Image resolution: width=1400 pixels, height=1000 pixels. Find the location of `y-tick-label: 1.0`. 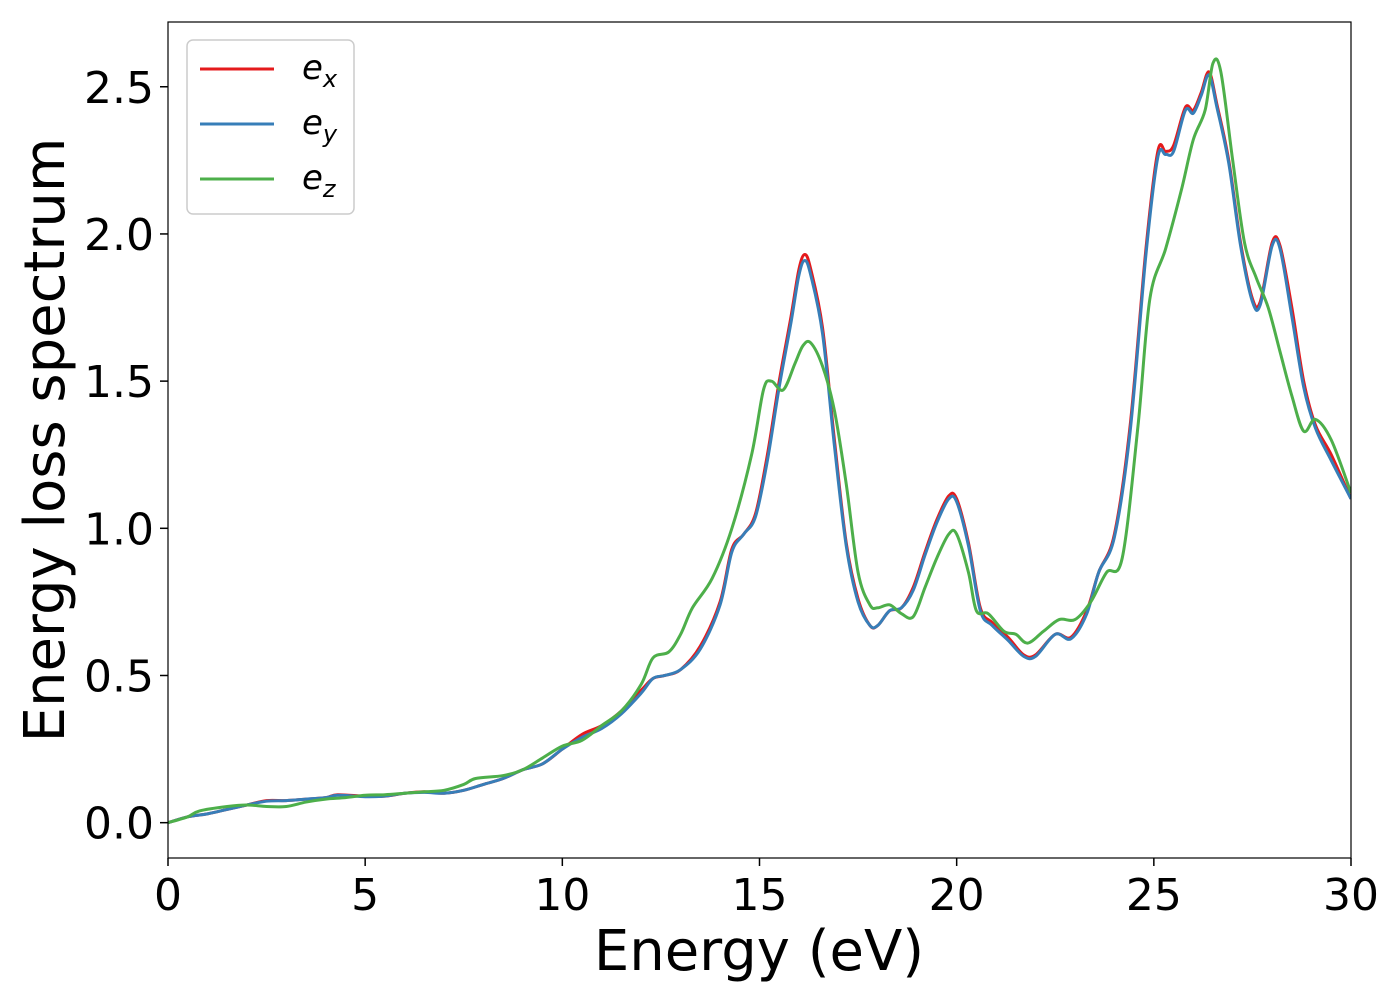

y-tick-label: 1.0 is located at coordinates (119, 529).